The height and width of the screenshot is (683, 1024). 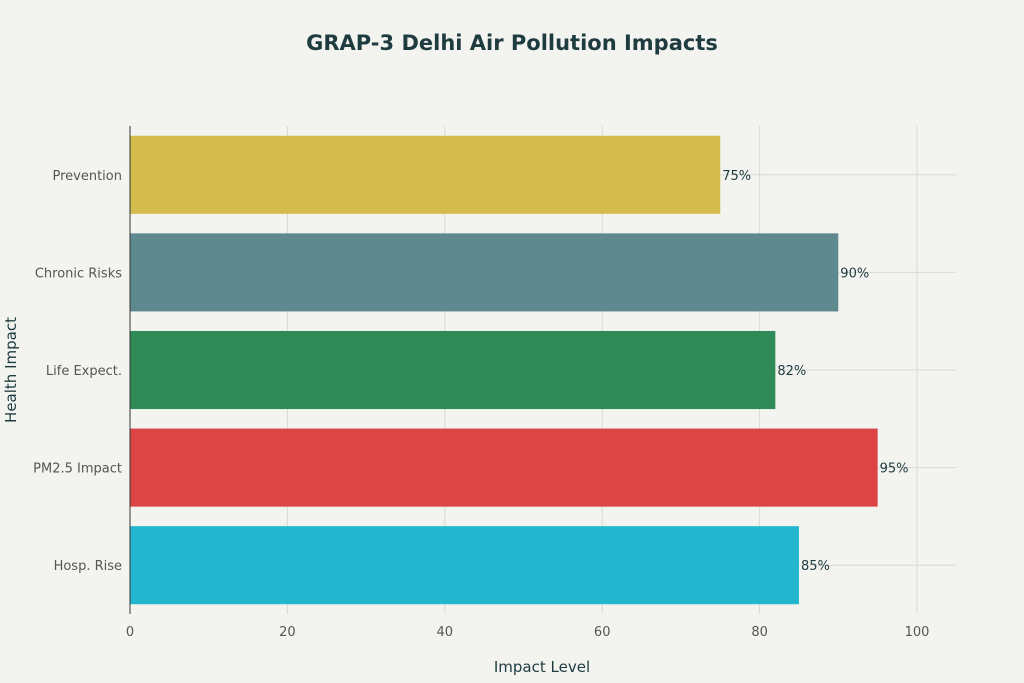 I want to click on category-label: Prevention, so click(x=87, y=176).